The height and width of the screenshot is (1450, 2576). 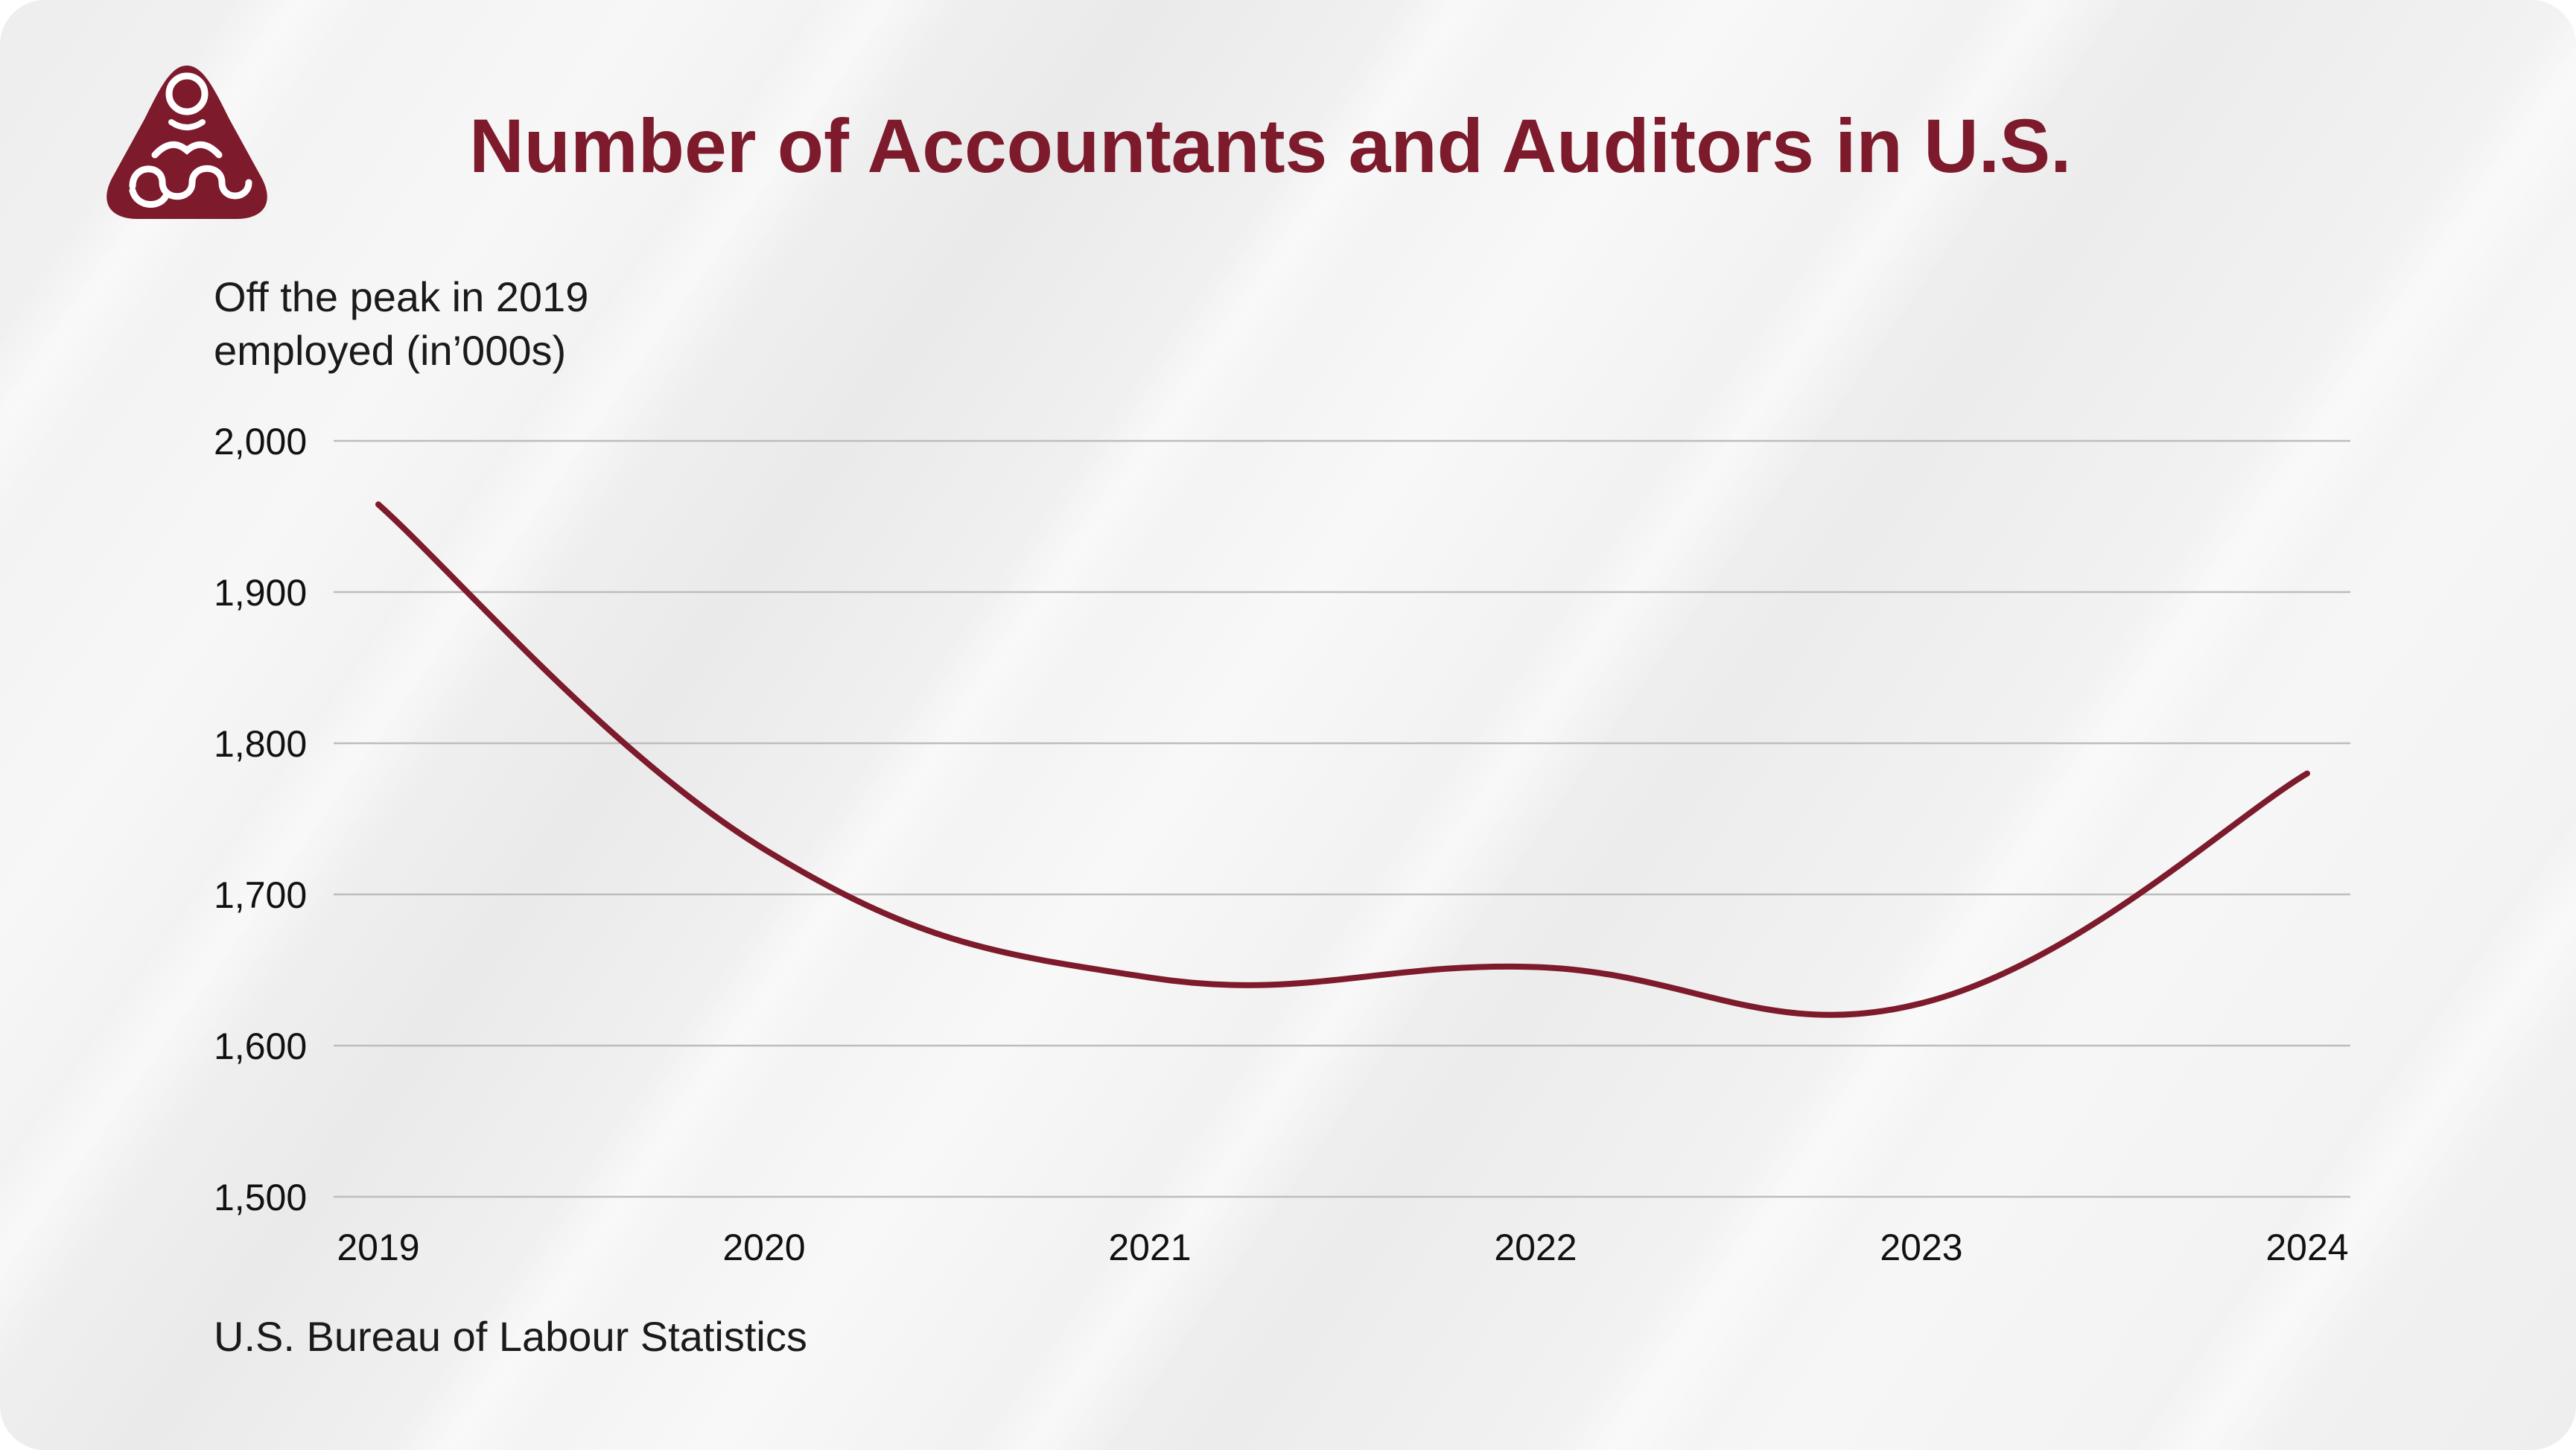 What do you see at coordinates (260, 819) in the screenshot?
I see `y-axis-ticks: 2,000 1,900 1,800 1,700 1,600 1,500` at bounding box center [260, 819].